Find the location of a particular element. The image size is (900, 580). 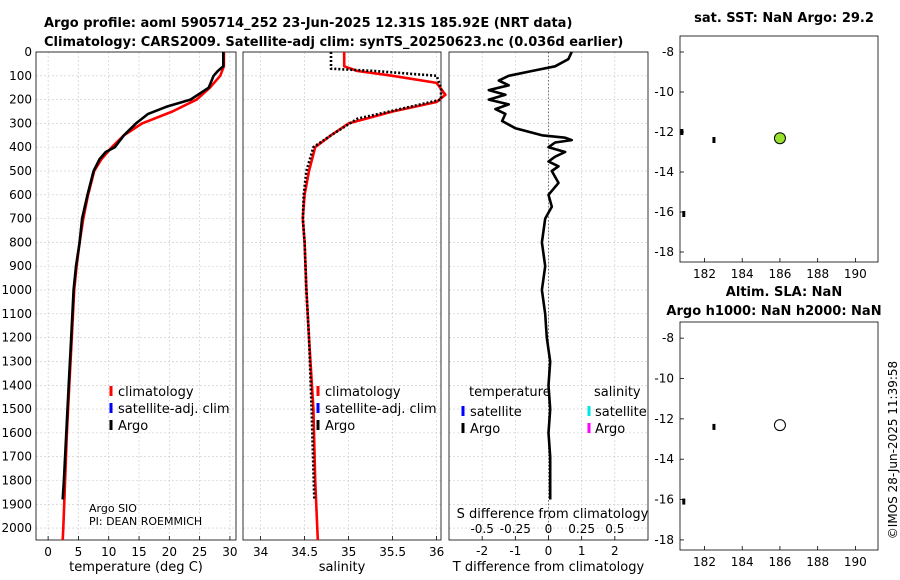

xtick2-label: -0.25 is located at coordinates (515, 529).